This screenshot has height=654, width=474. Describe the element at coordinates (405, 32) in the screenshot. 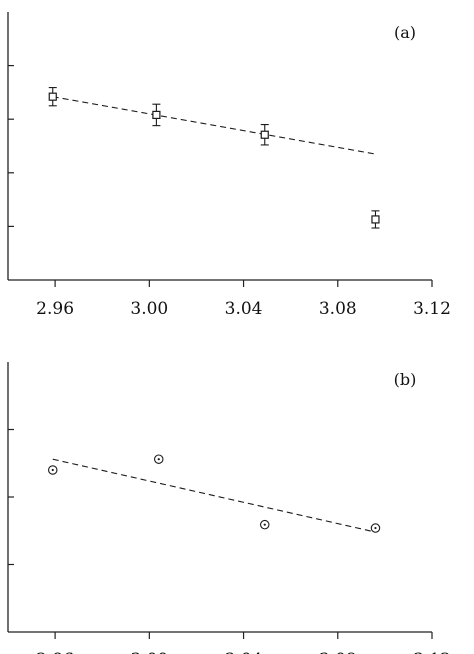

I see `panel-label: (a)` at that location.